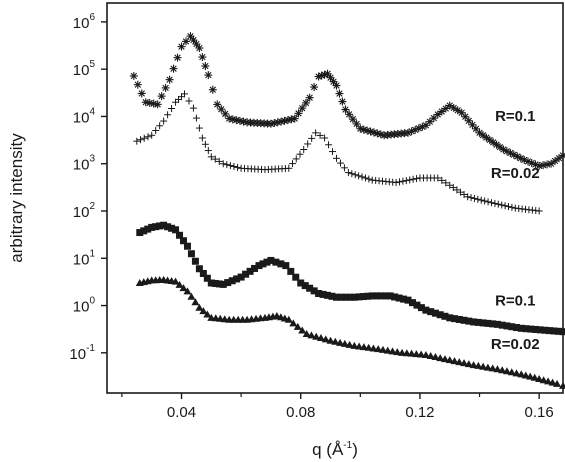 The image size is (565, 462). What do you see at coordinates (84, 116) in the screenshot?
I see `y-tick-label: 10⁴` at bounding box center [84, 116].